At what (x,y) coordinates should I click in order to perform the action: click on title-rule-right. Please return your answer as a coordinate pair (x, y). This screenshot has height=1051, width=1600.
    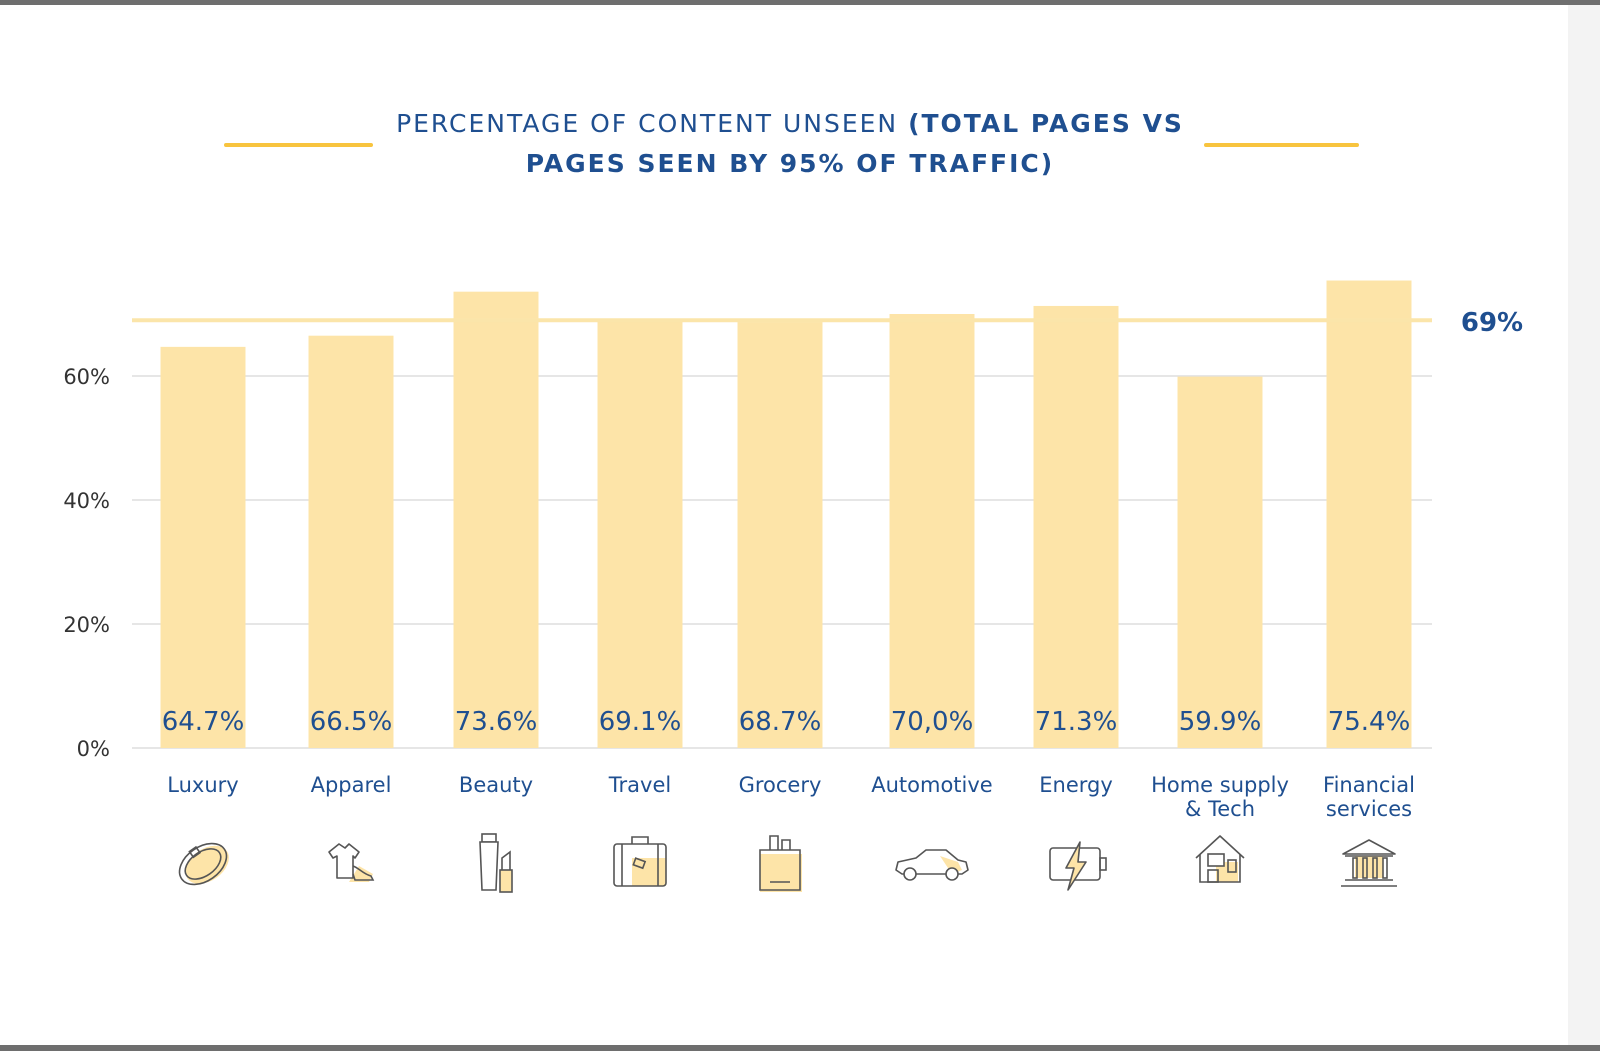
    Looking at the image, I should click on (1281, 145).